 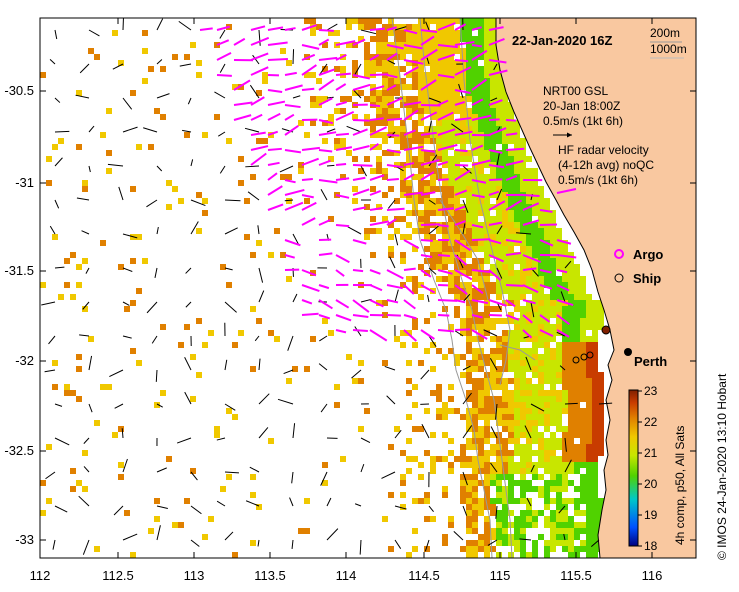 What do you see at coordinates (603, 150) in the screenshot?
I see `hf-label-1: HF radar velocity` at bounding box center [603, 150].